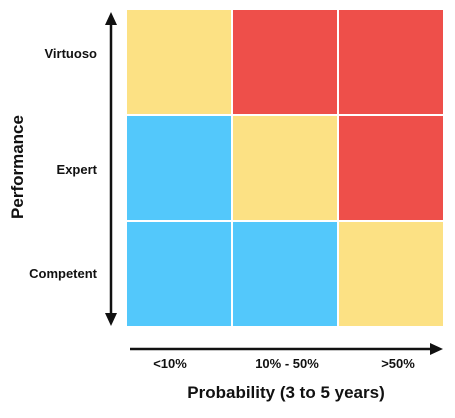  Describe the element at coordinates (179, 274) in the screenshot. I see `cell-competent-low` at that location.